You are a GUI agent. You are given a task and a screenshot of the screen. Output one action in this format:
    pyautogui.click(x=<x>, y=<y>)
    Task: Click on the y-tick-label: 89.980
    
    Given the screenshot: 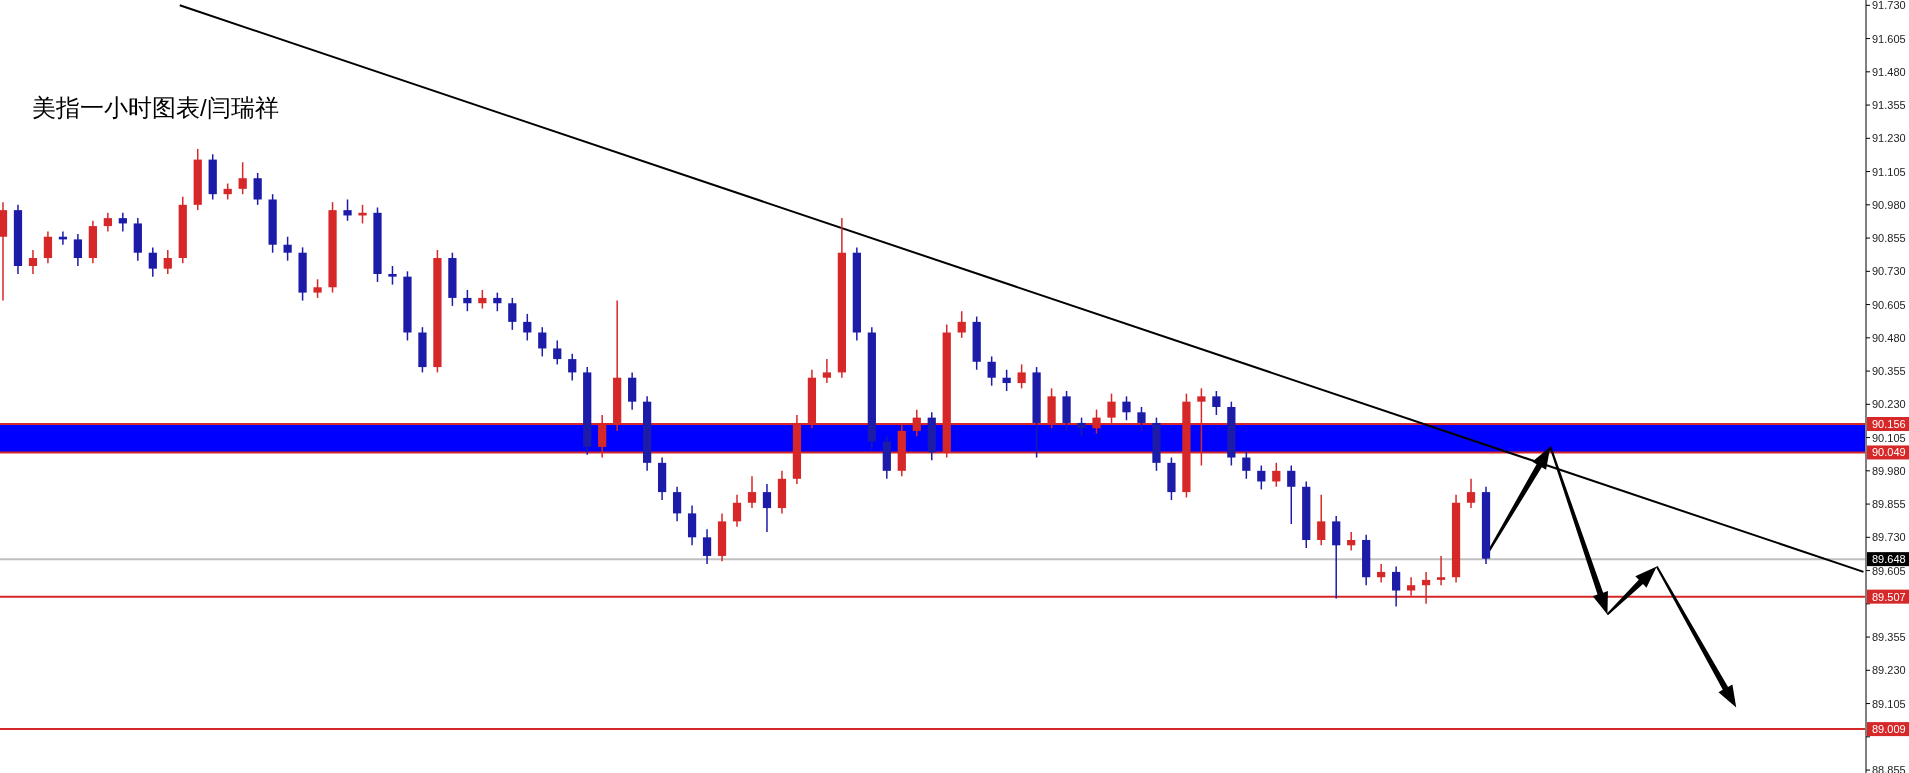 What is the action you would take?
    pyautogui.click(x=1889, y=470)
    